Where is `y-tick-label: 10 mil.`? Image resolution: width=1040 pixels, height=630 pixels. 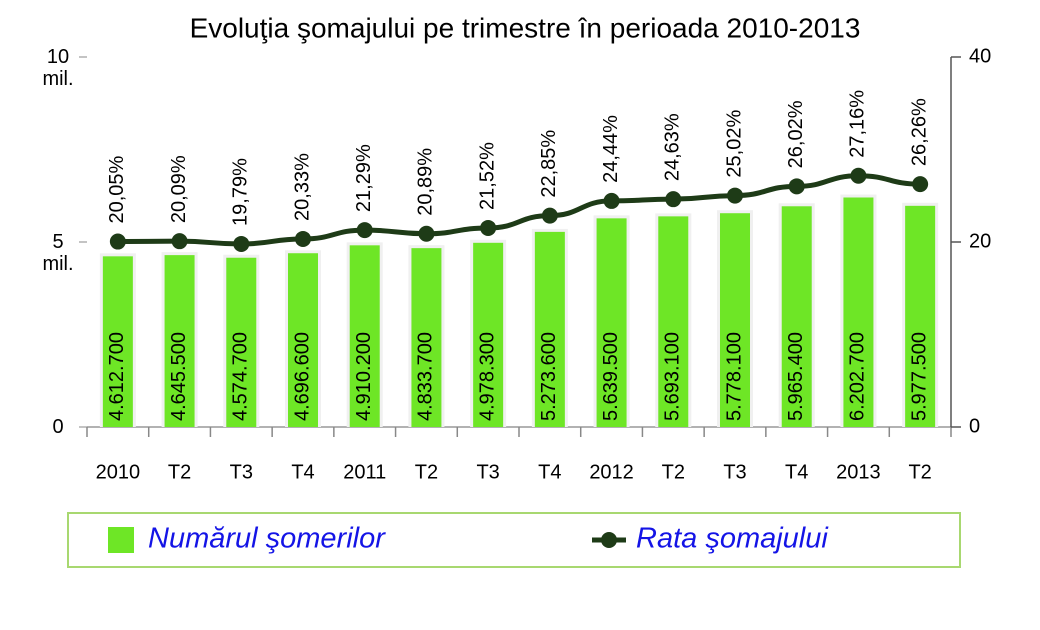 y-tick-label: 10 mil. is located at coordinates (58, 68).